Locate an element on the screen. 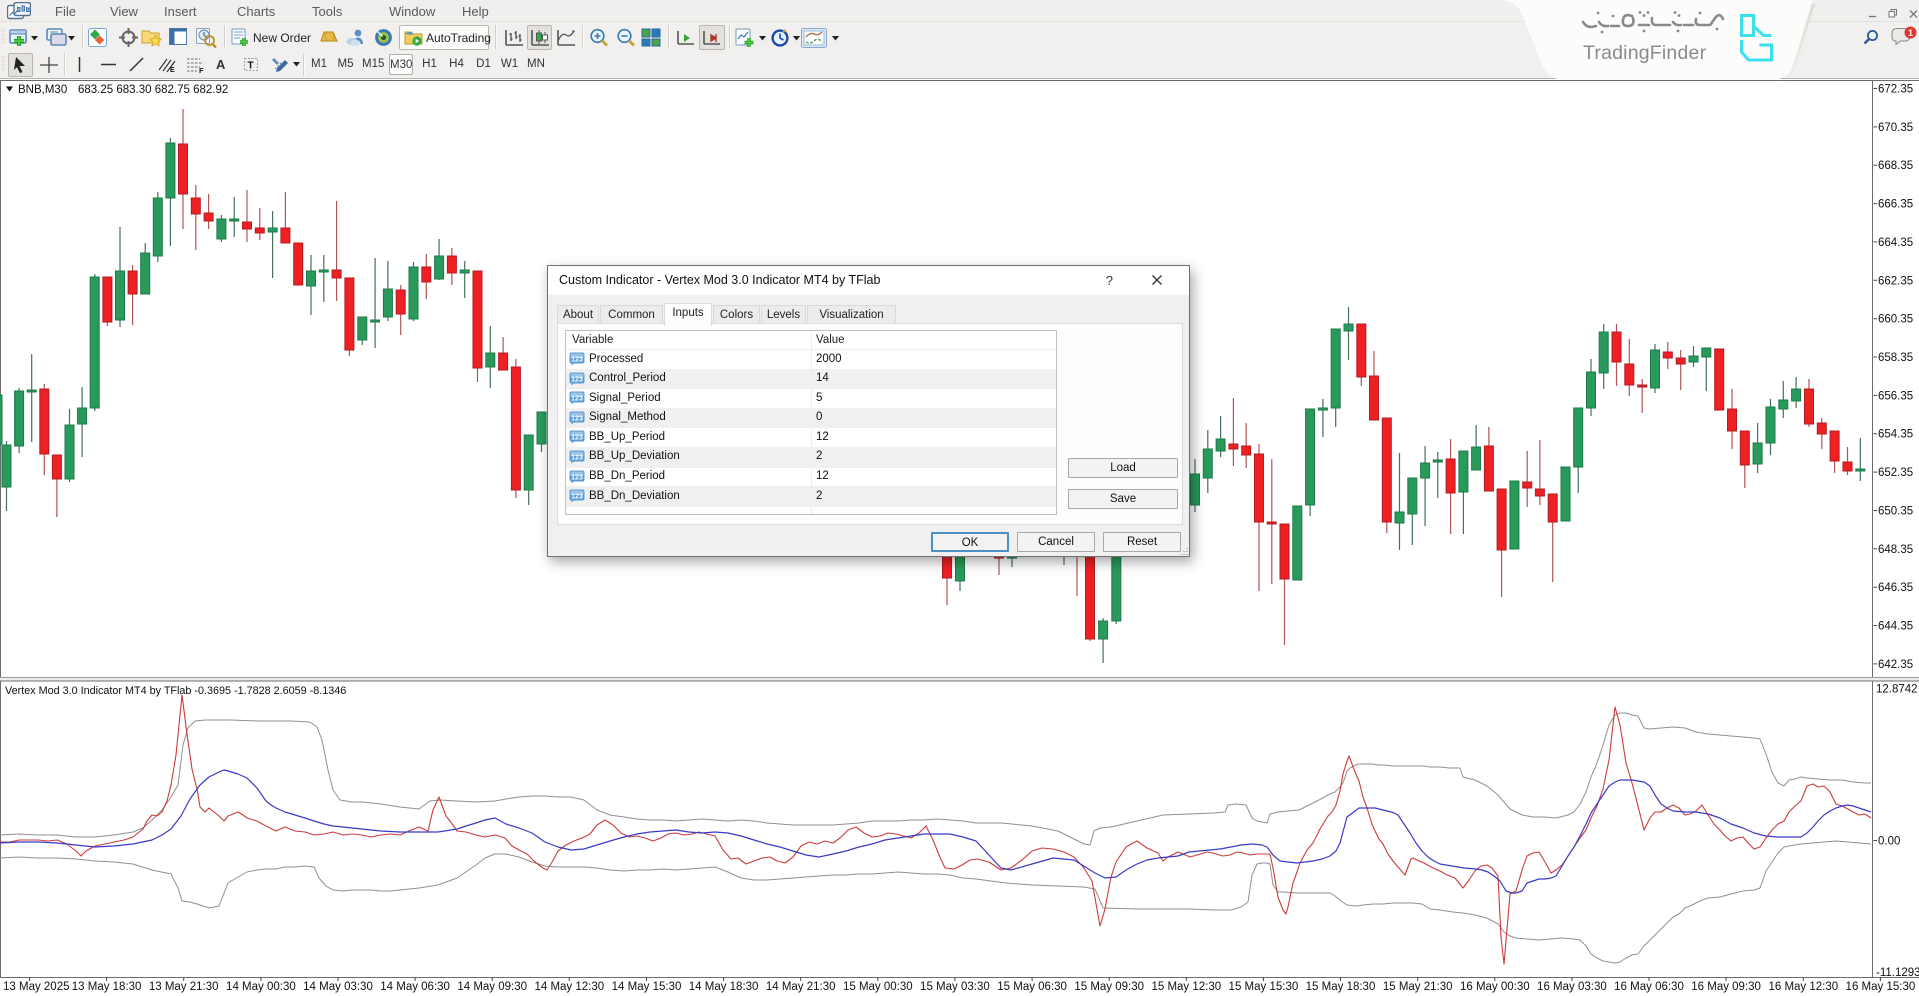  svg-text: 656.35 is located at coordinates (1895, 396).